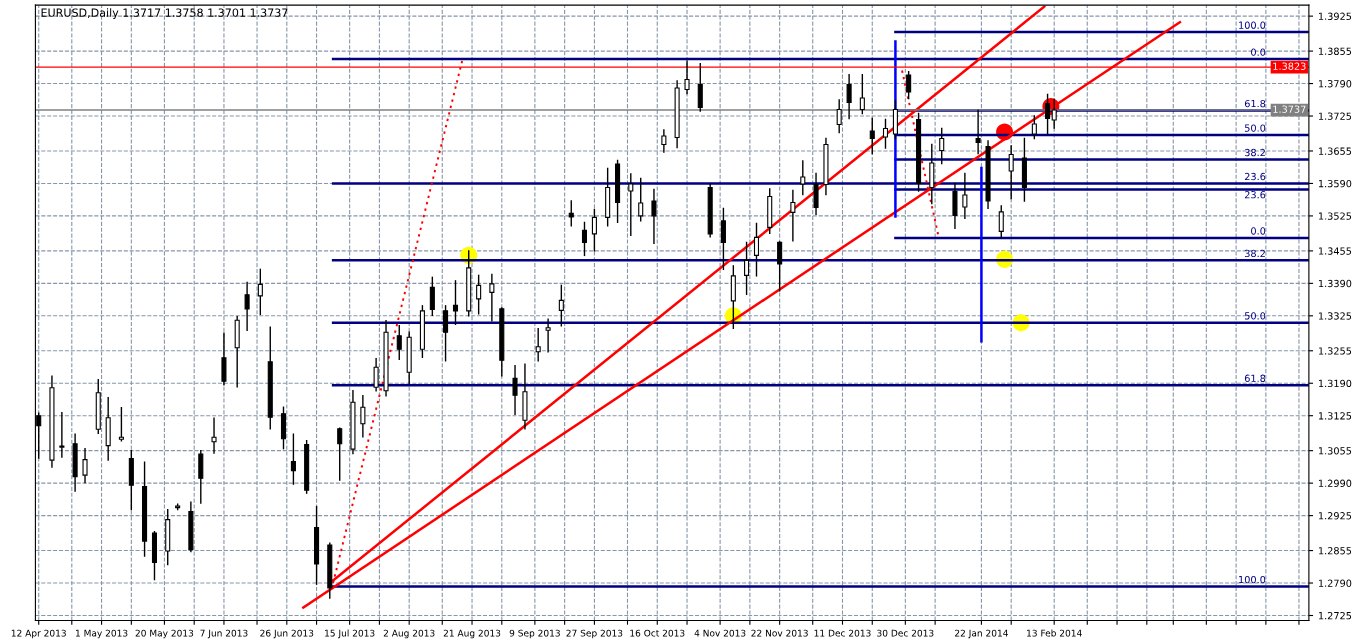 The image size is (1362, 643). What do you see at coordinates (350, 634) in the screenshot?
I see `x-tick-label: 15 Jul 2013` at bounding box center [350, 634].